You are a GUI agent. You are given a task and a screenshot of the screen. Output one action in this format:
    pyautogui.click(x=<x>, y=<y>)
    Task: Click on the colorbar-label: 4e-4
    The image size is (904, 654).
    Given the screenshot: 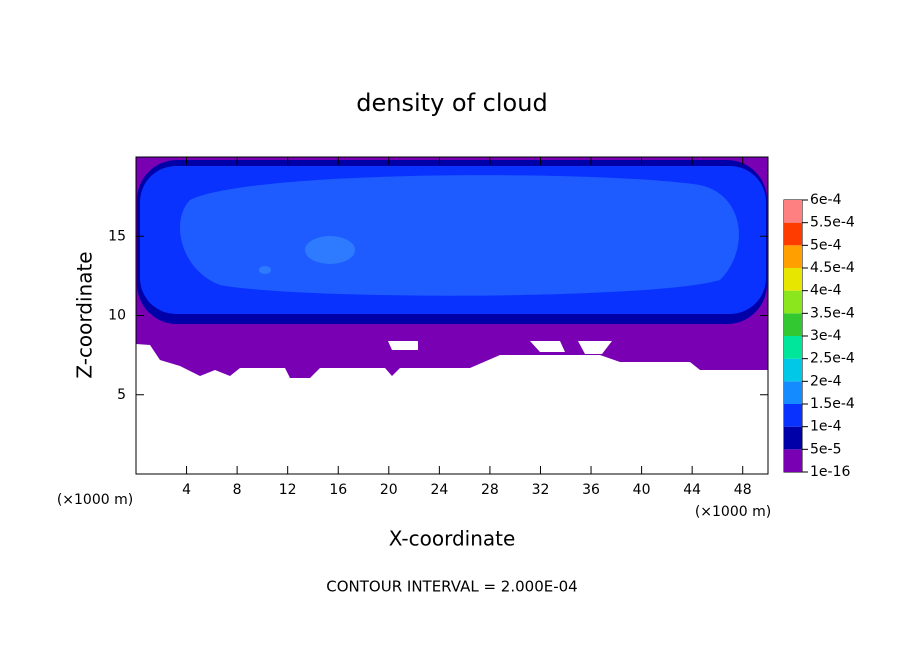 What is the action you would take?
    pyautogui.click(x=826, y=291)
    